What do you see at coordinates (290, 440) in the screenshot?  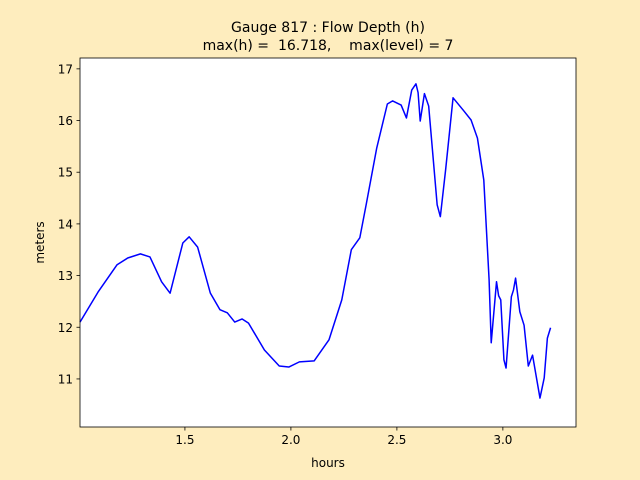 I see `x-tick-label: 2.0` at bounding box center [290, 440].